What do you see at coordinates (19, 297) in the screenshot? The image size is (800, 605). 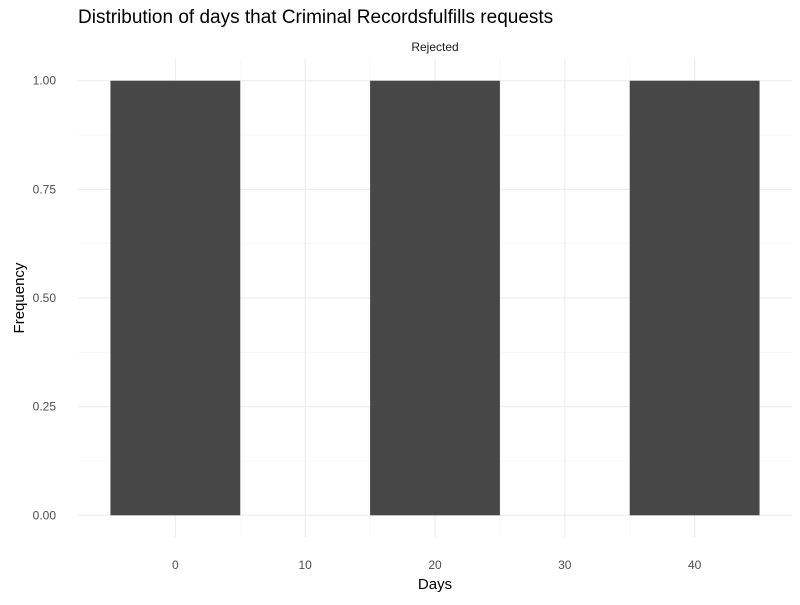 I see `y-axis-title: Frequency` at bounding box center [19, 297].